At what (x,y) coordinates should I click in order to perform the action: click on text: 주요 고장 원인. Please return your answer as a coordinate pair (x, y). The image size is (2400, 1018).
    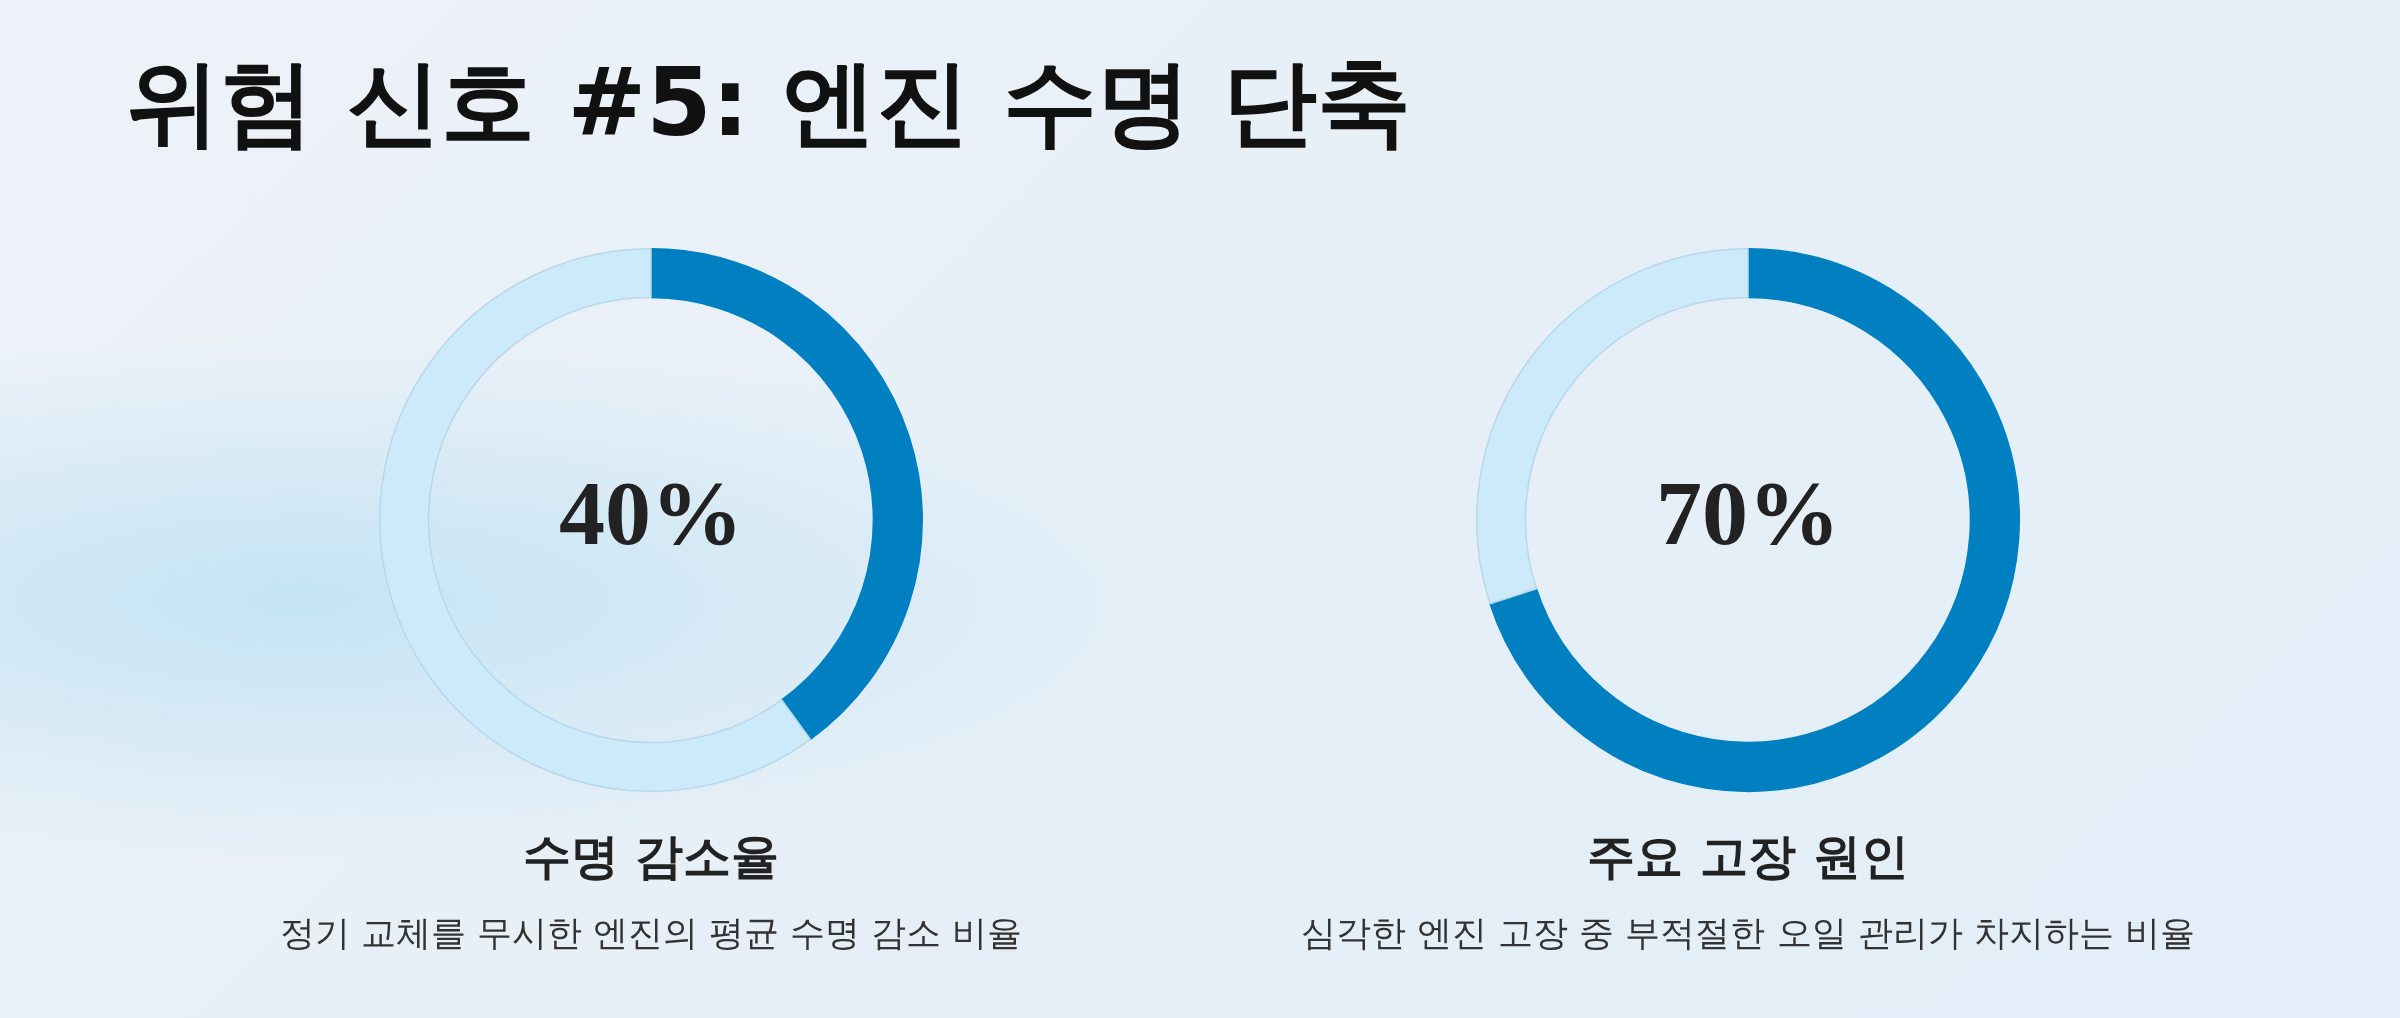
    Looking at the image, I should click on (1748, 856).